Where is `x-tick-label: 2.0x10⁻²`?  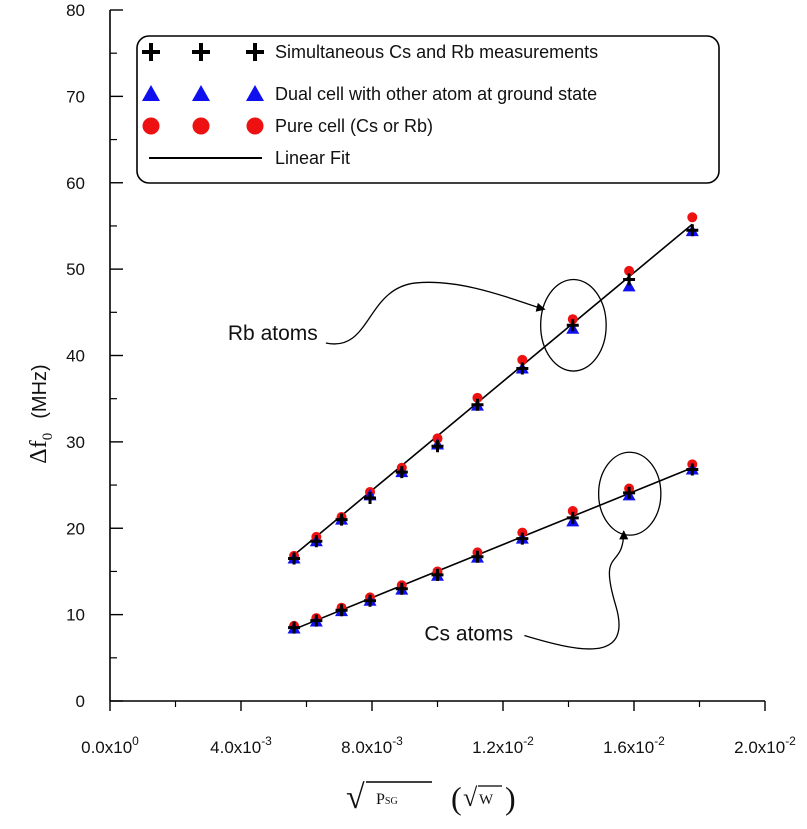 x-tick-label: 2.0x10⁻² is located at coordinates (765, 745).